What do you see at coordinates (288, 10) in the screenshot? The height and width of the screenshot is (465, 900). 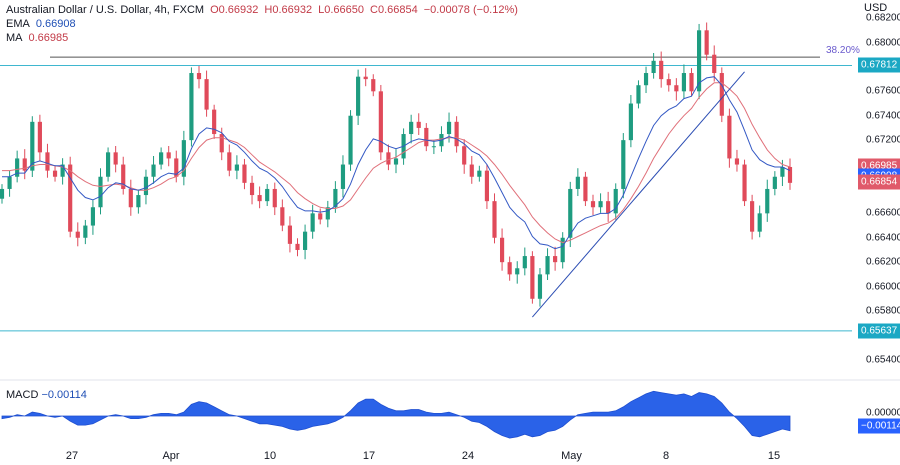 I see `high-value: H0.66932` at bounding box center [288, 10].